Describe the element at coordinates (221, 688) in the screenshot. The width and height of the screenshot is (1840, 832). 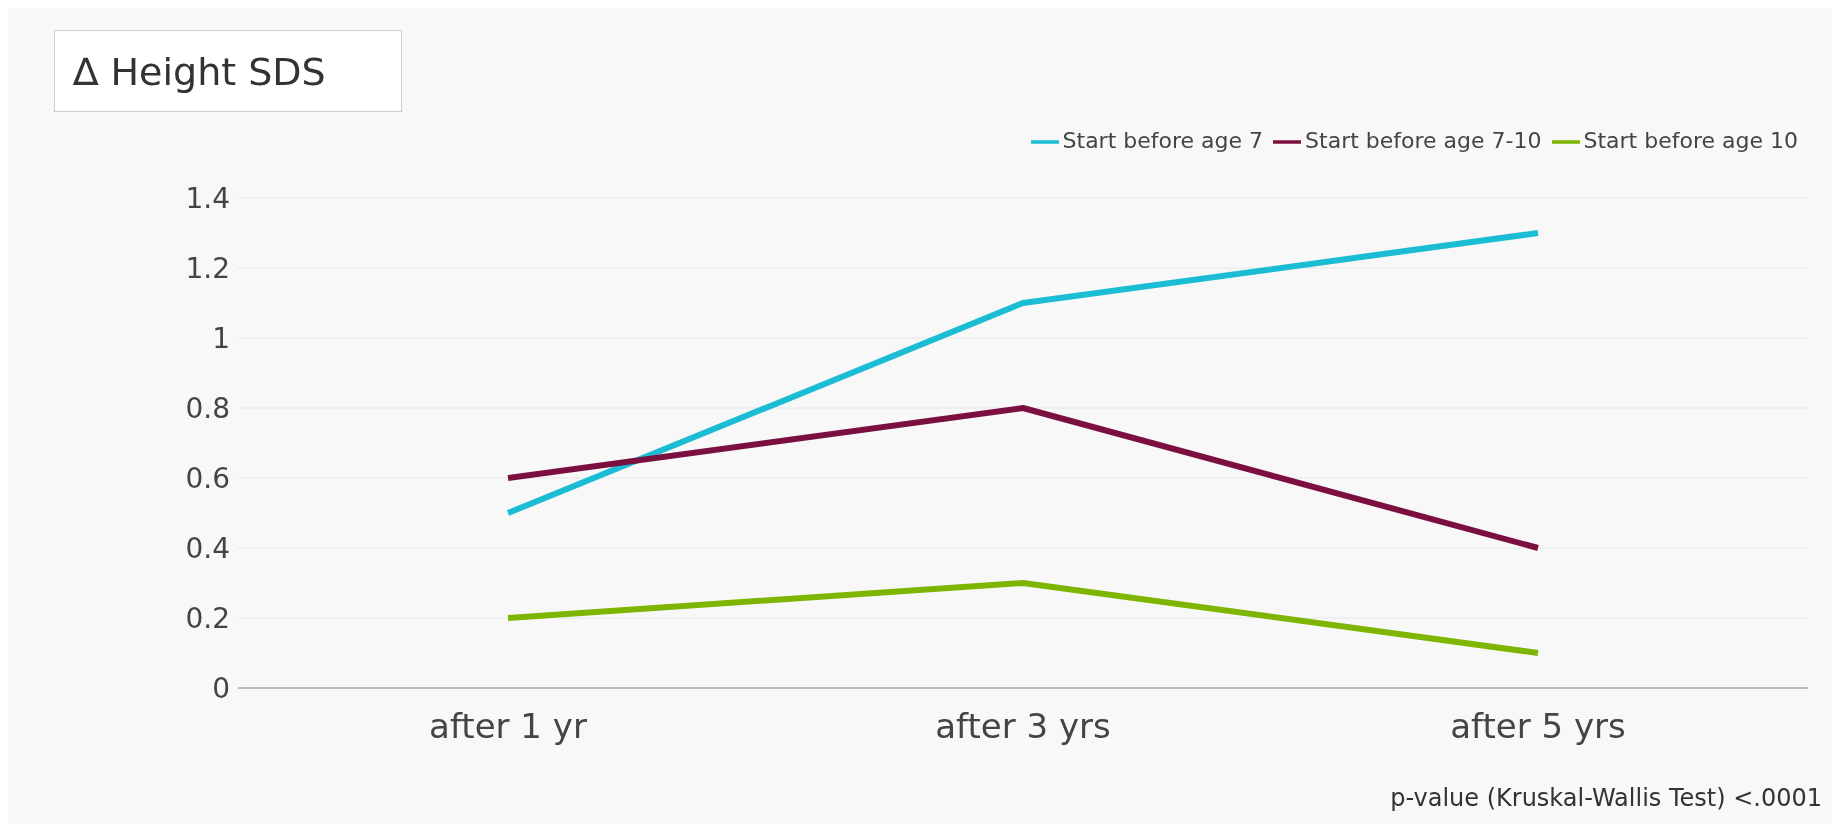
I see `y-tick-label: 0` at that location.